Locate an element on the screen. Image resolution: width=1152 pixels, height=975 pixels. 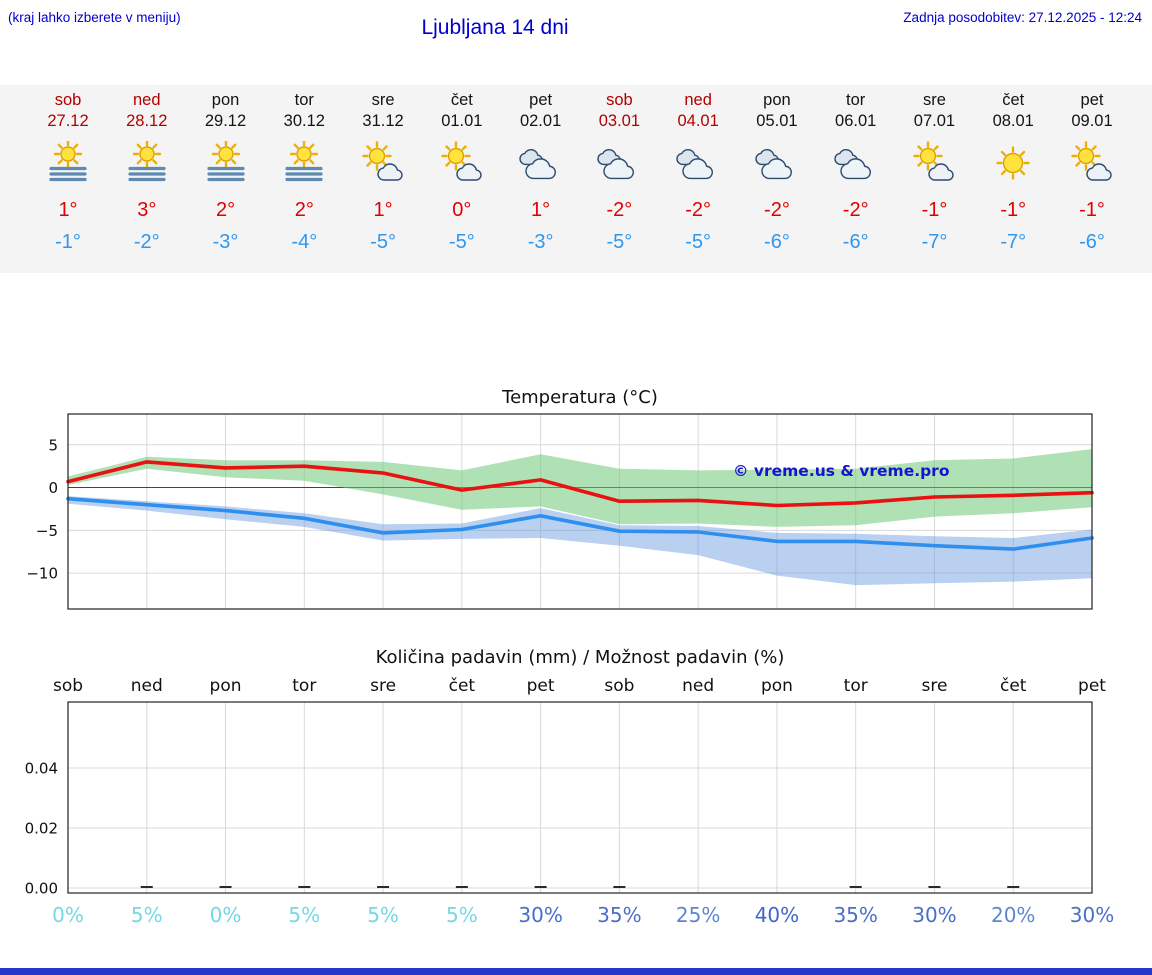
day-name: ned is located at coordinates (147, 100).